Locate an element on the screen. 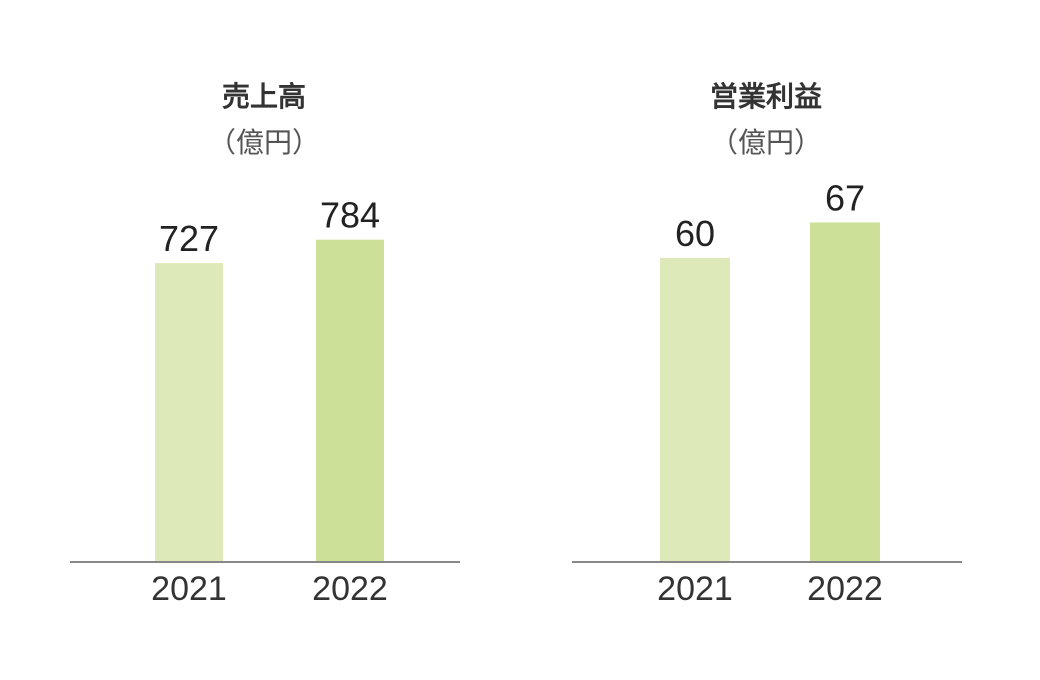  chart-title: 売上高 is located at coordinates (264, 96).